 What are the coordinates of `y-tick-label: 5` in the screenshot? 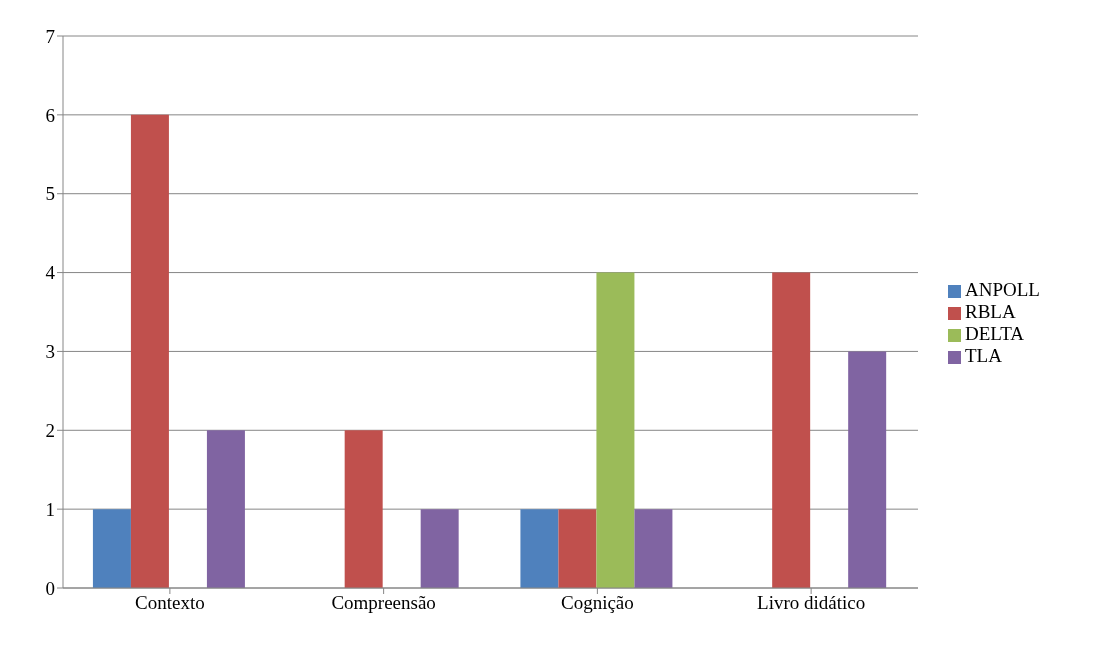 It's located at (50, 194).